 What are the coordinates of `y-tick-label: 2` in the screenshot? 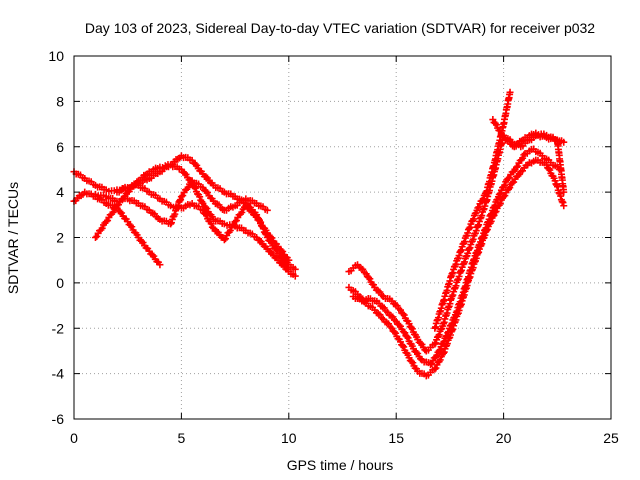 It's located at (60, 238).